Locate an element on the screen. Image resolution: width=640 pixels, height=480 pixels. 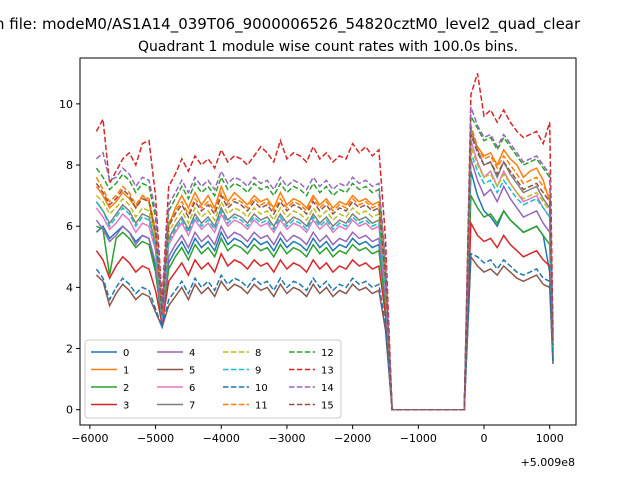
legend-label-8: 8 is located at coordinates (258, 353).